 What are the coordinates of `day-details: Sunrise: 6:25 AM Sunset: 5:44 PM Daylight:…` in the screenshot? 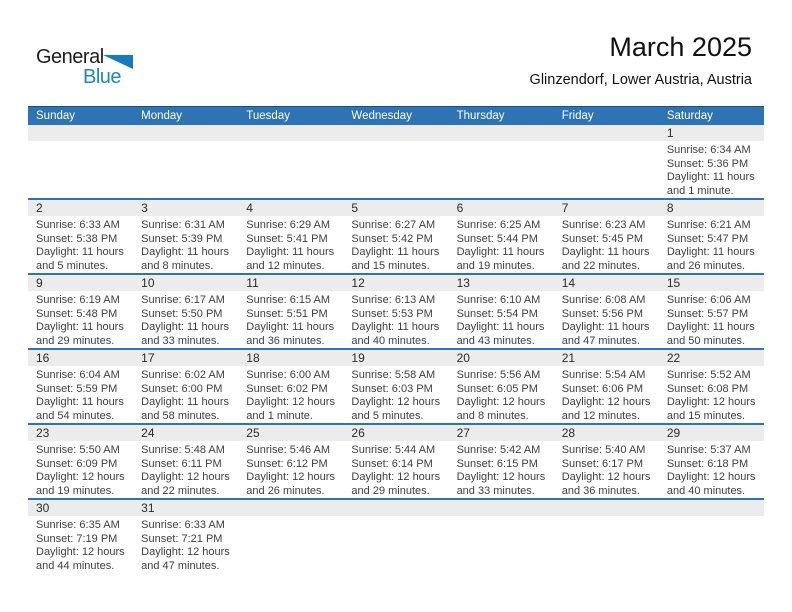 It's located at (501, 244).